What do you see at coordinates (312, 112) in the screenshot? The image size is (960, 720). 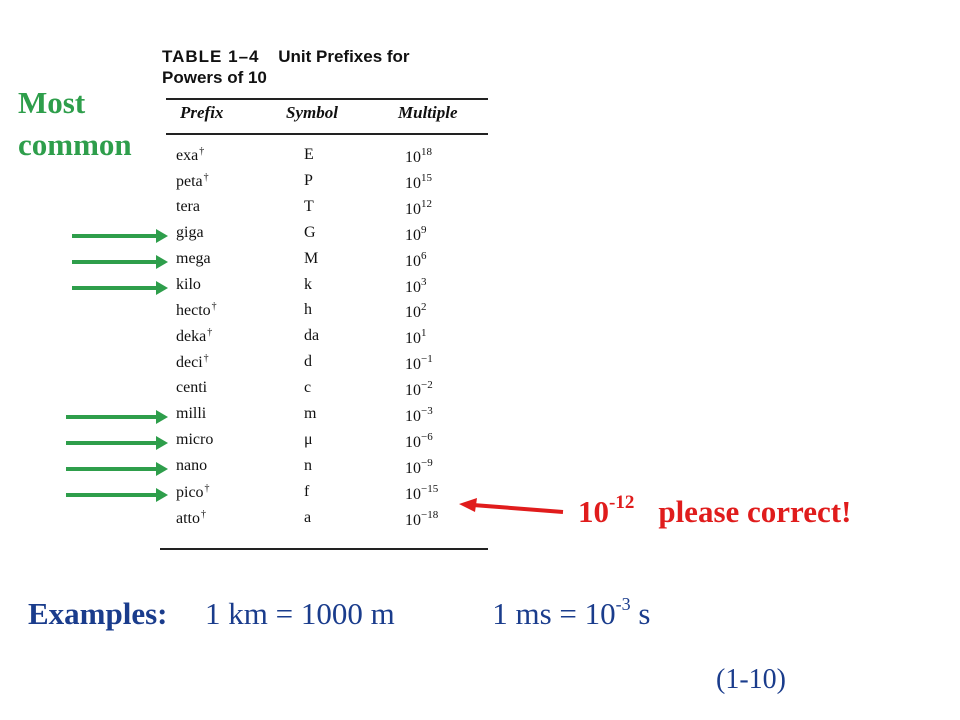 I see `col-header-symbol: Symbol` at bounding box center [312, 112].